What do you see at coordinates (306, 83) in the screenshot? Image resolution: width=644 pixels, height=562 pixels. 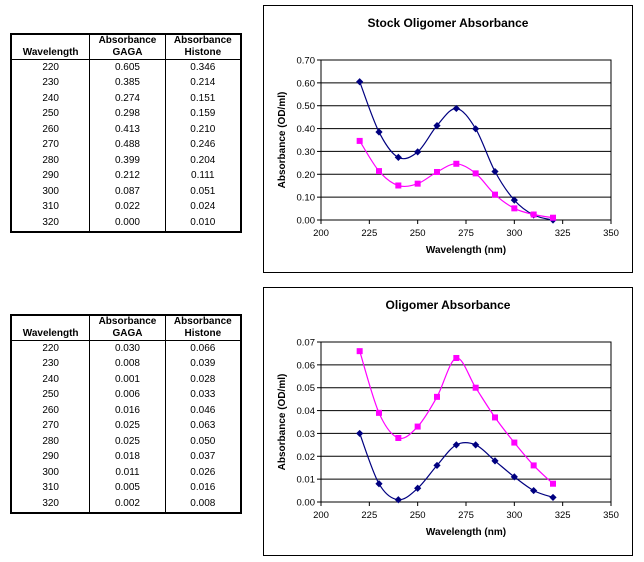 I see `y-tick-label: 0.60` at bounding box center [306, 83].